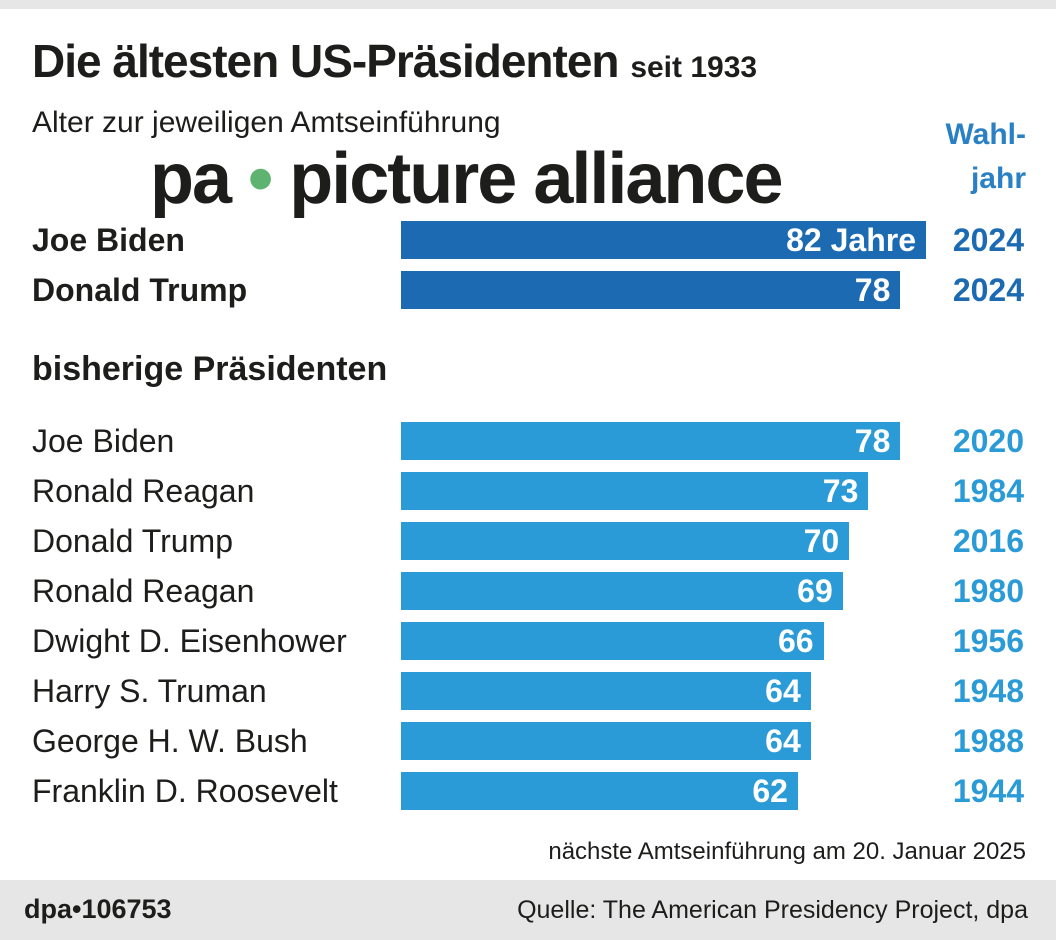  I want to click on bar: 62, so click(599, 791).